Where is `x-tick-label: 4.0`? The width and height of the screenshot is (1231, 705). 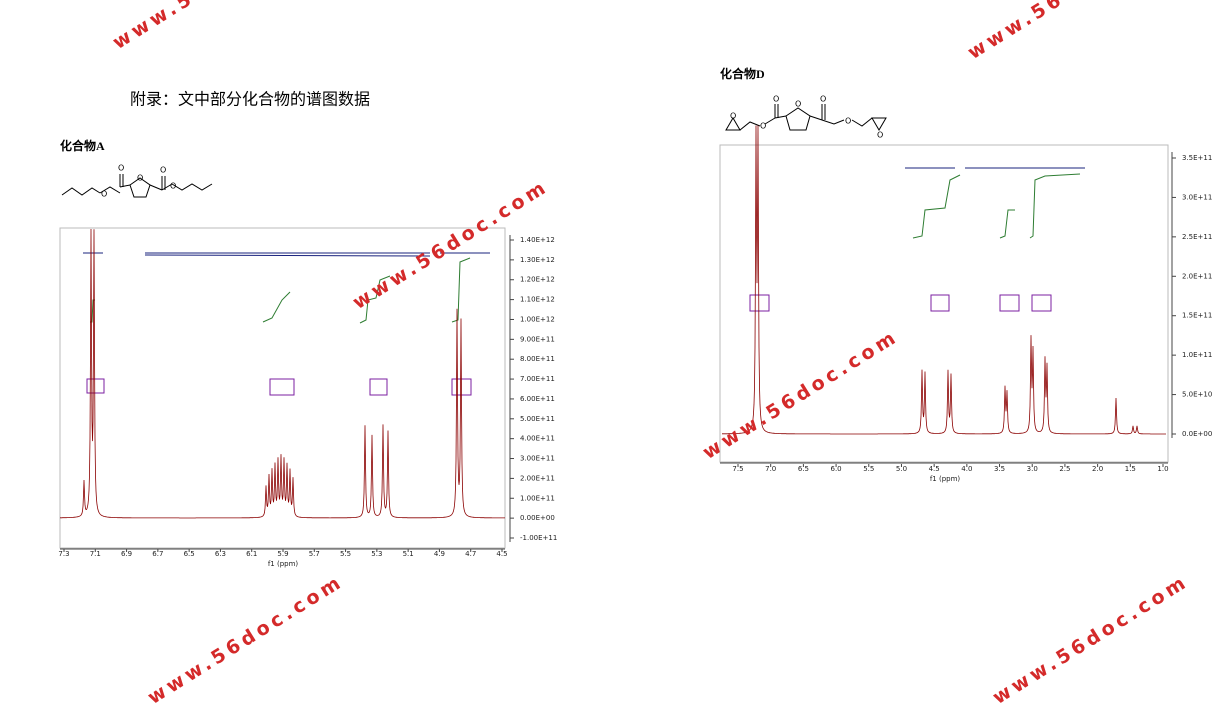 x-tick-label: 4.0 is located at coordinates (966, 469).